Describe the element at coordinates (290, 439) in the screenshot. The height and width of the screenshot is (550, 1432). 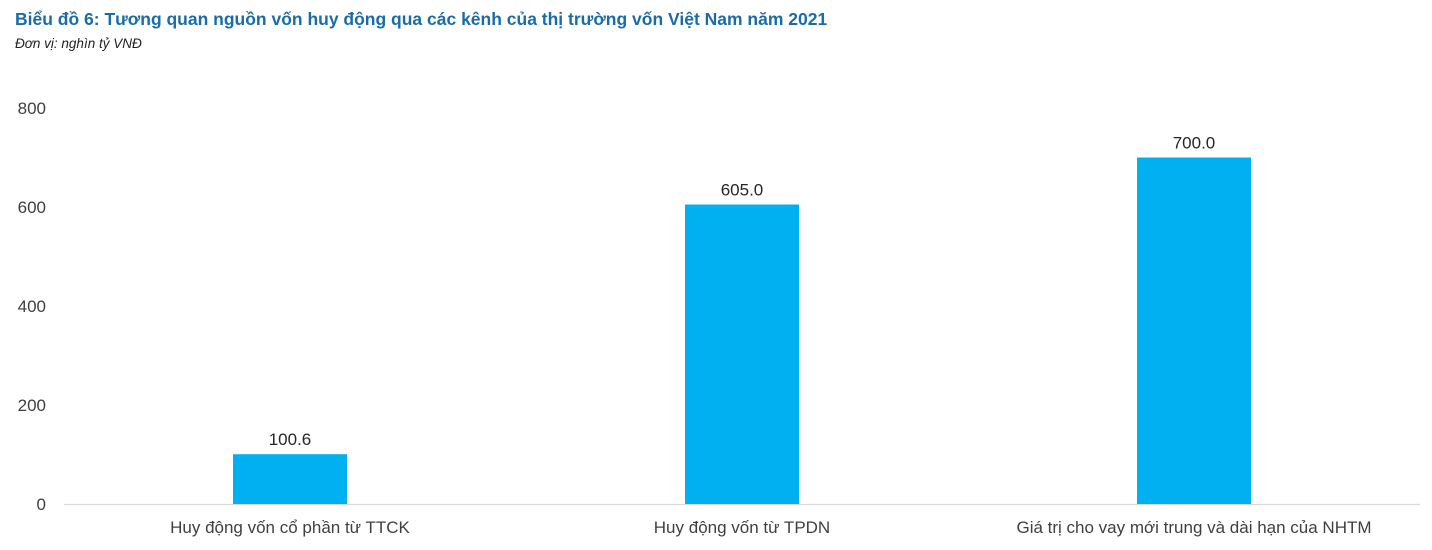
I see `bar-value-label: 100.6` at that location.